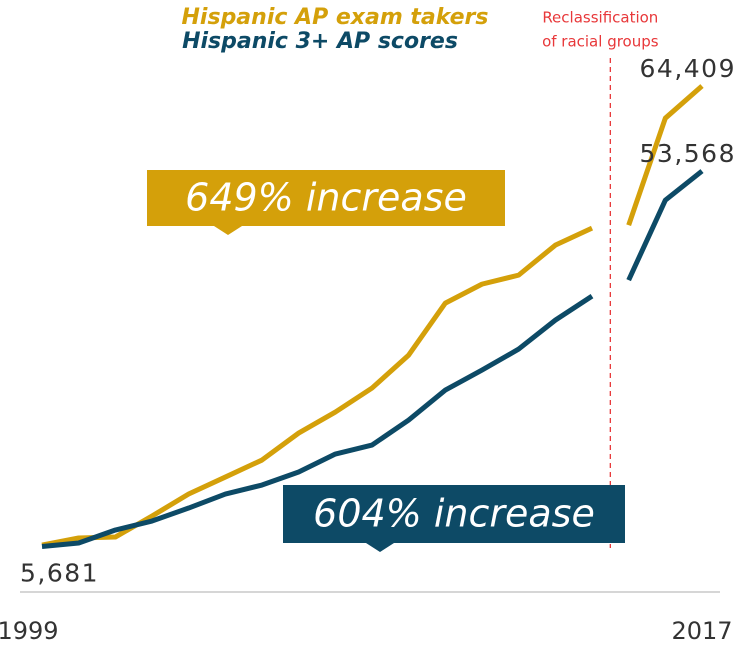 The height and width of the screenshot is (648, 741). Describe the element at coordinates (320, 41) in the screenshot. I see `legend-entry: Hispanic 3+ AP scores` at that location.